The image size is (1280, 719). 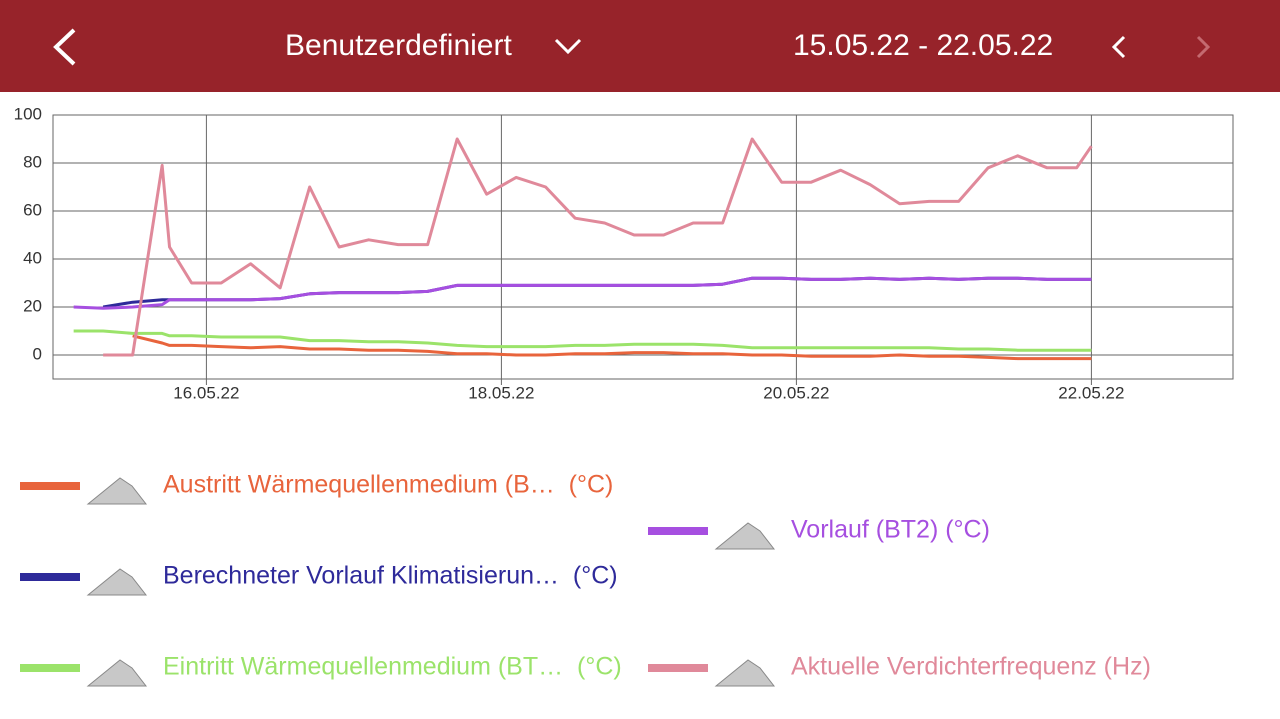 I want to click on date-range: 15.05.22 - 22.05.22, so click(x=923, y=45).